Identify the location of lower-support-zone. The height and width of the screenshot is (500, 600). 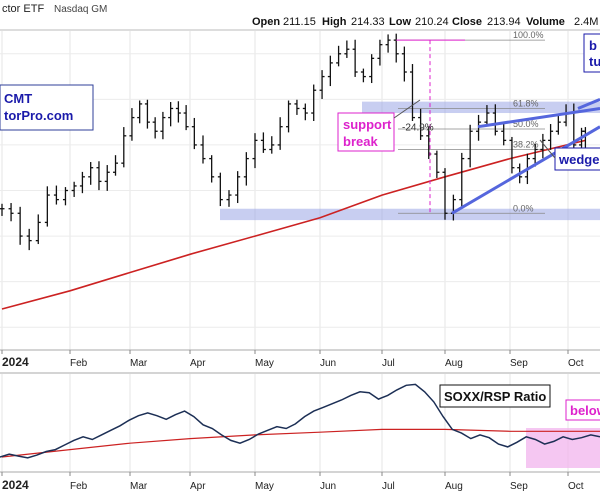
(410, 214).